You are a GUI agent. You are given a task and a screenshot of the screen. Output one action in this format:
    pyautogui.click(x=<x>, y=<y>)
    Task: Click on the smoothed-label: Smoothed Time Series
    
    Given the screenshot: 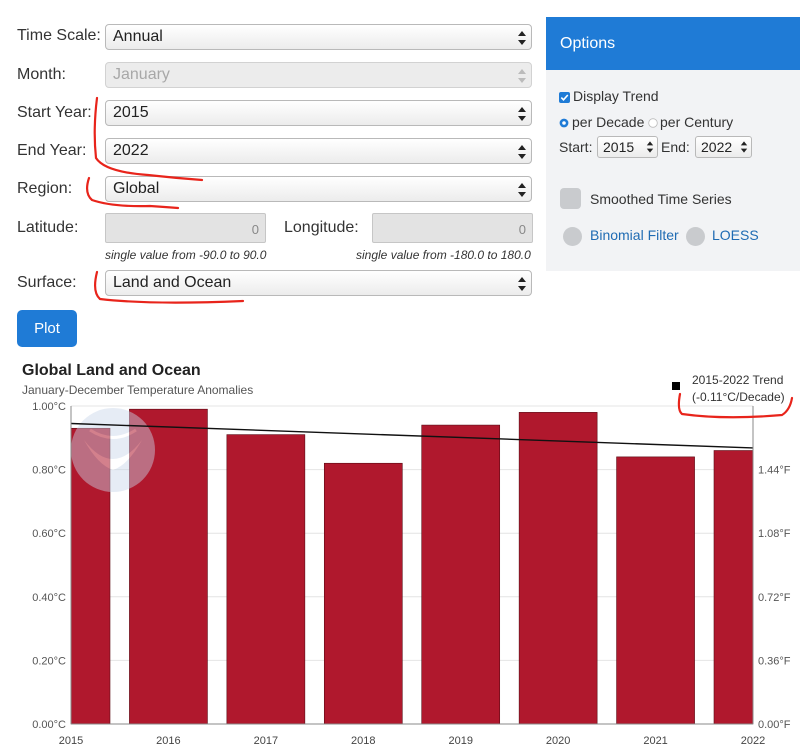 What is the action you would take?
    pyautogui.click(x=661, y=199)
    